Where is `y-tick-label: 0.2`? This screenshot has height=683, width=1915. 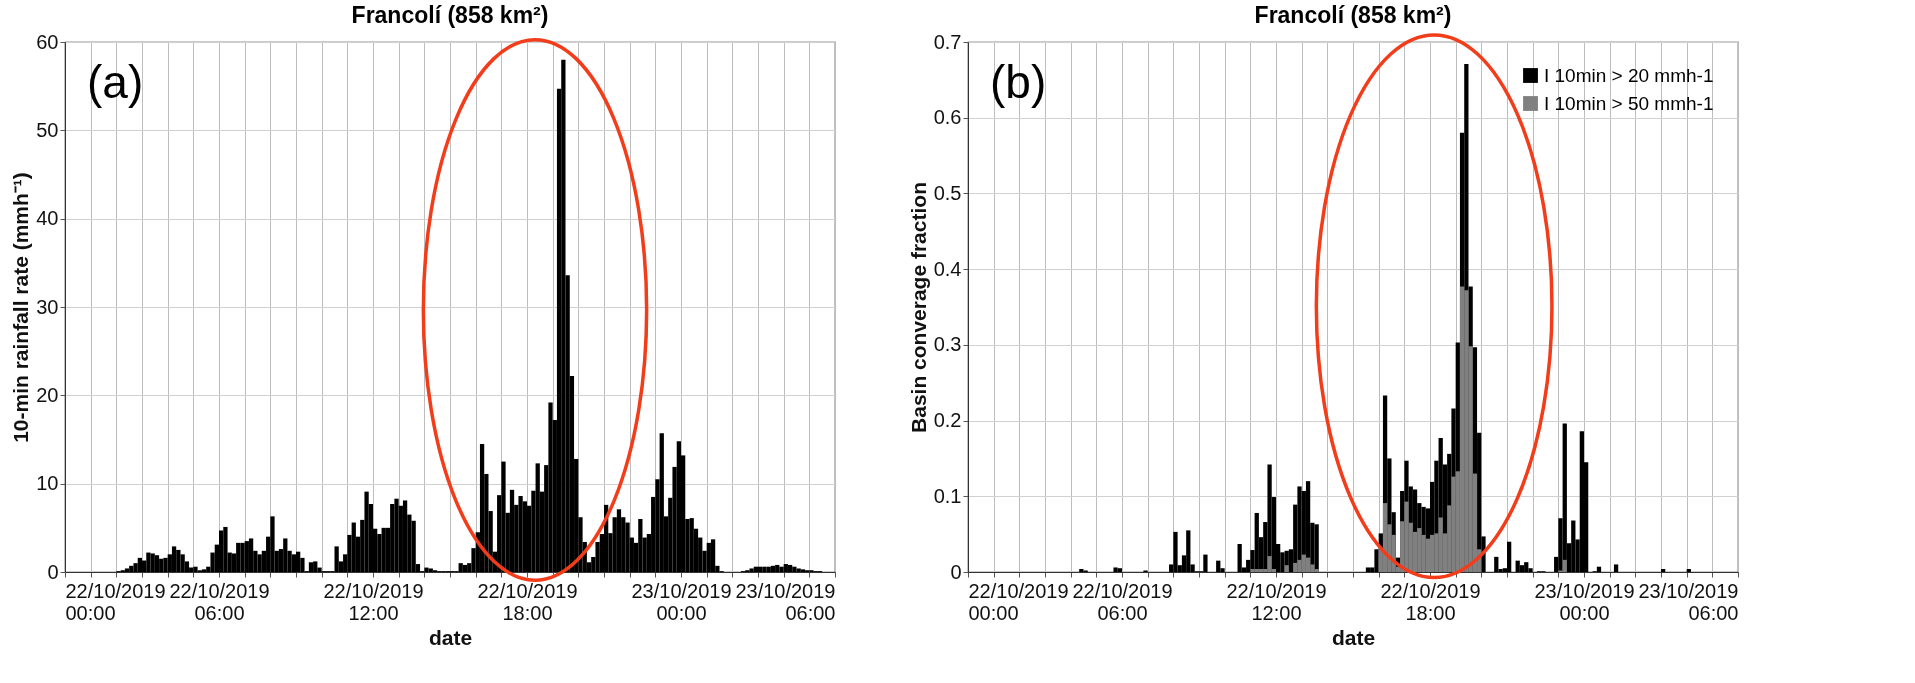
y-tick-label: 0.2 is located at coordinates (947, 420).